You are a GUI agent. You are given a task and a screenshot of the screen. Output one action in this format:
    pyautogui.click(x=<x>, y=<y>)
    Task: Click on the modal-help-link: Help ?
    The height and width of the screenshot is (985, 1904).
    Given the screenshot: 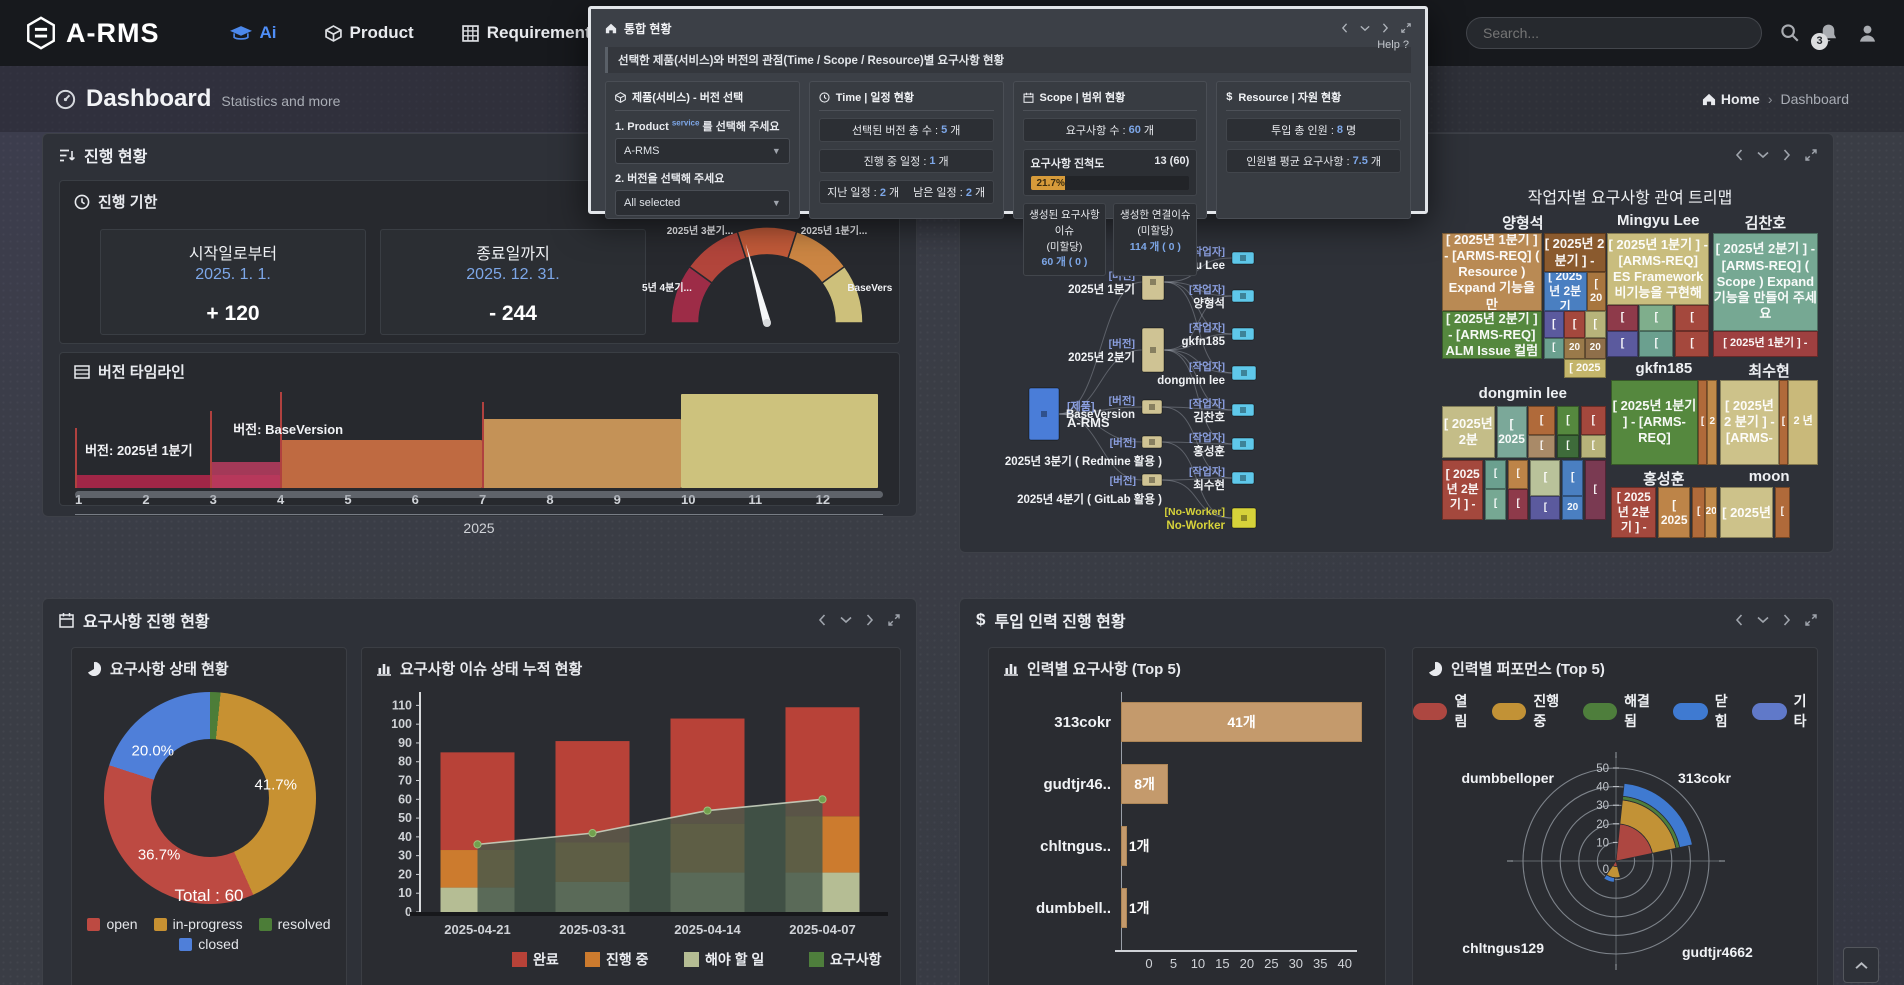 What is the action you would take?
    pyautogui.click(x=1393, y=45)
    